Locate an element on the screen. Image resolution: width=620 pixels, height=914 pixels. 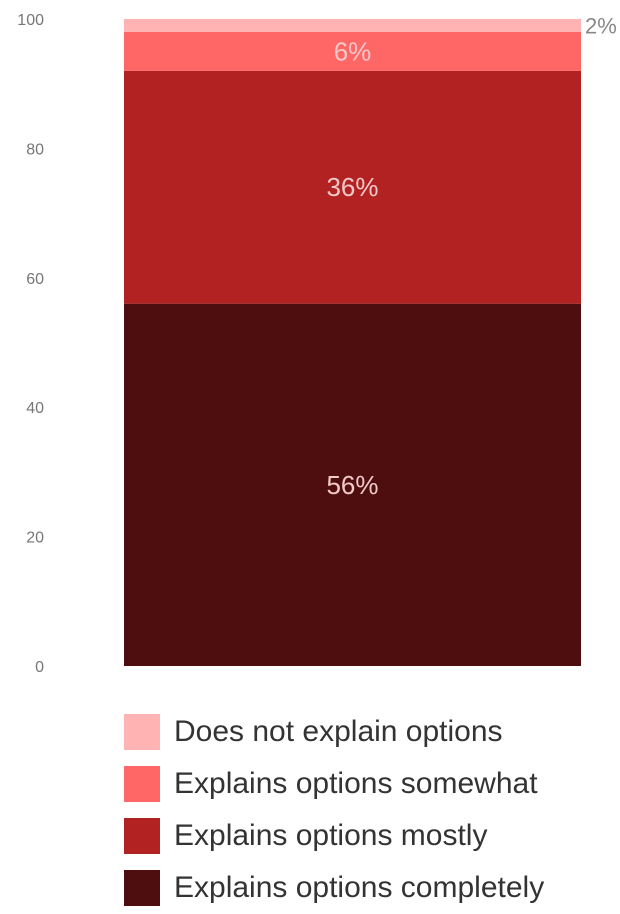
data-label-2: 6% is located at coordinates (353, 51).